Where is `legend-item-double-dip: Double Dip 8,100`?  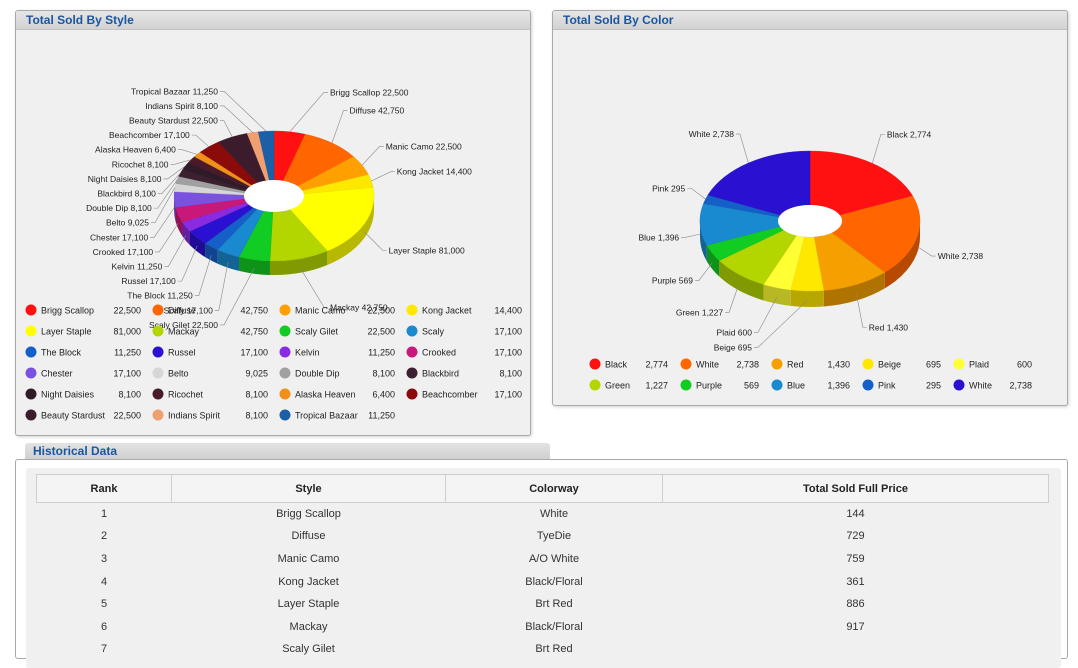 legend-item-double-dip: Double Dip 8,100 is located at coordinates (337, 373).